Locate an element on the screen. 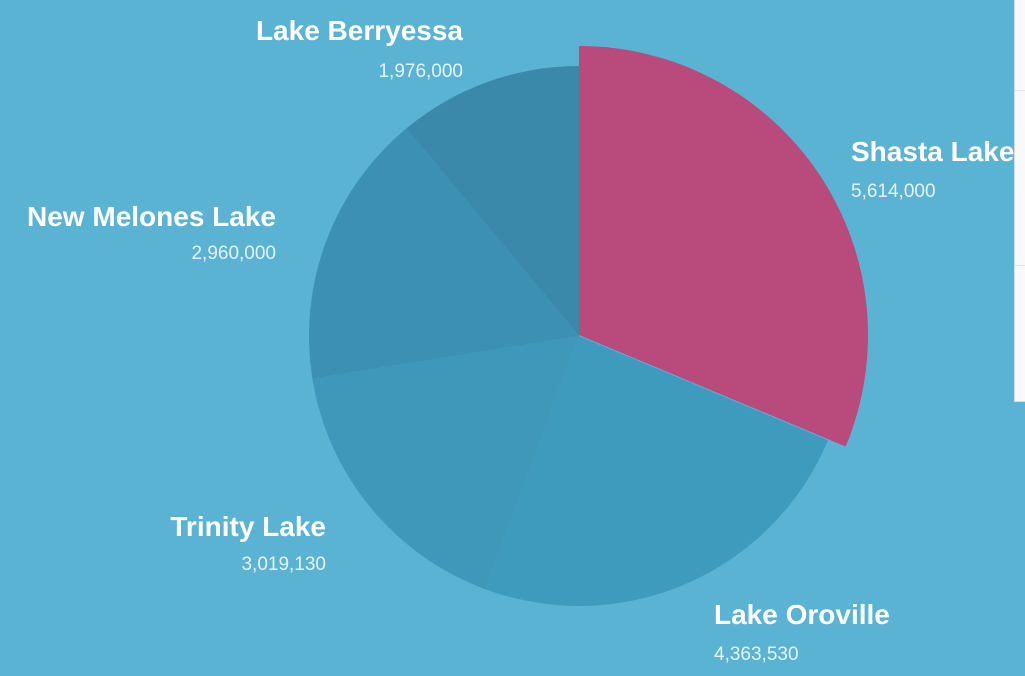  slice-lake-oroville is located at coordinates (657, 471).